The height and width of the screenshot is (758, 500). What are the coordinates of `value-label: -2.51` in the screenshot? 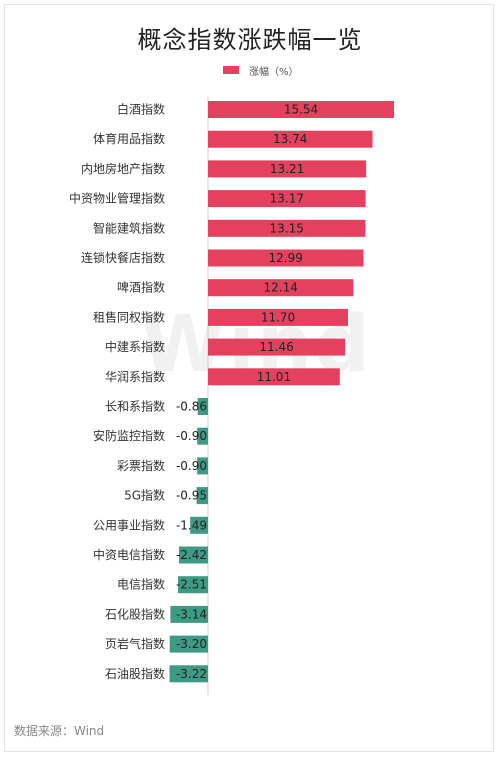 It's located at (191, 585).